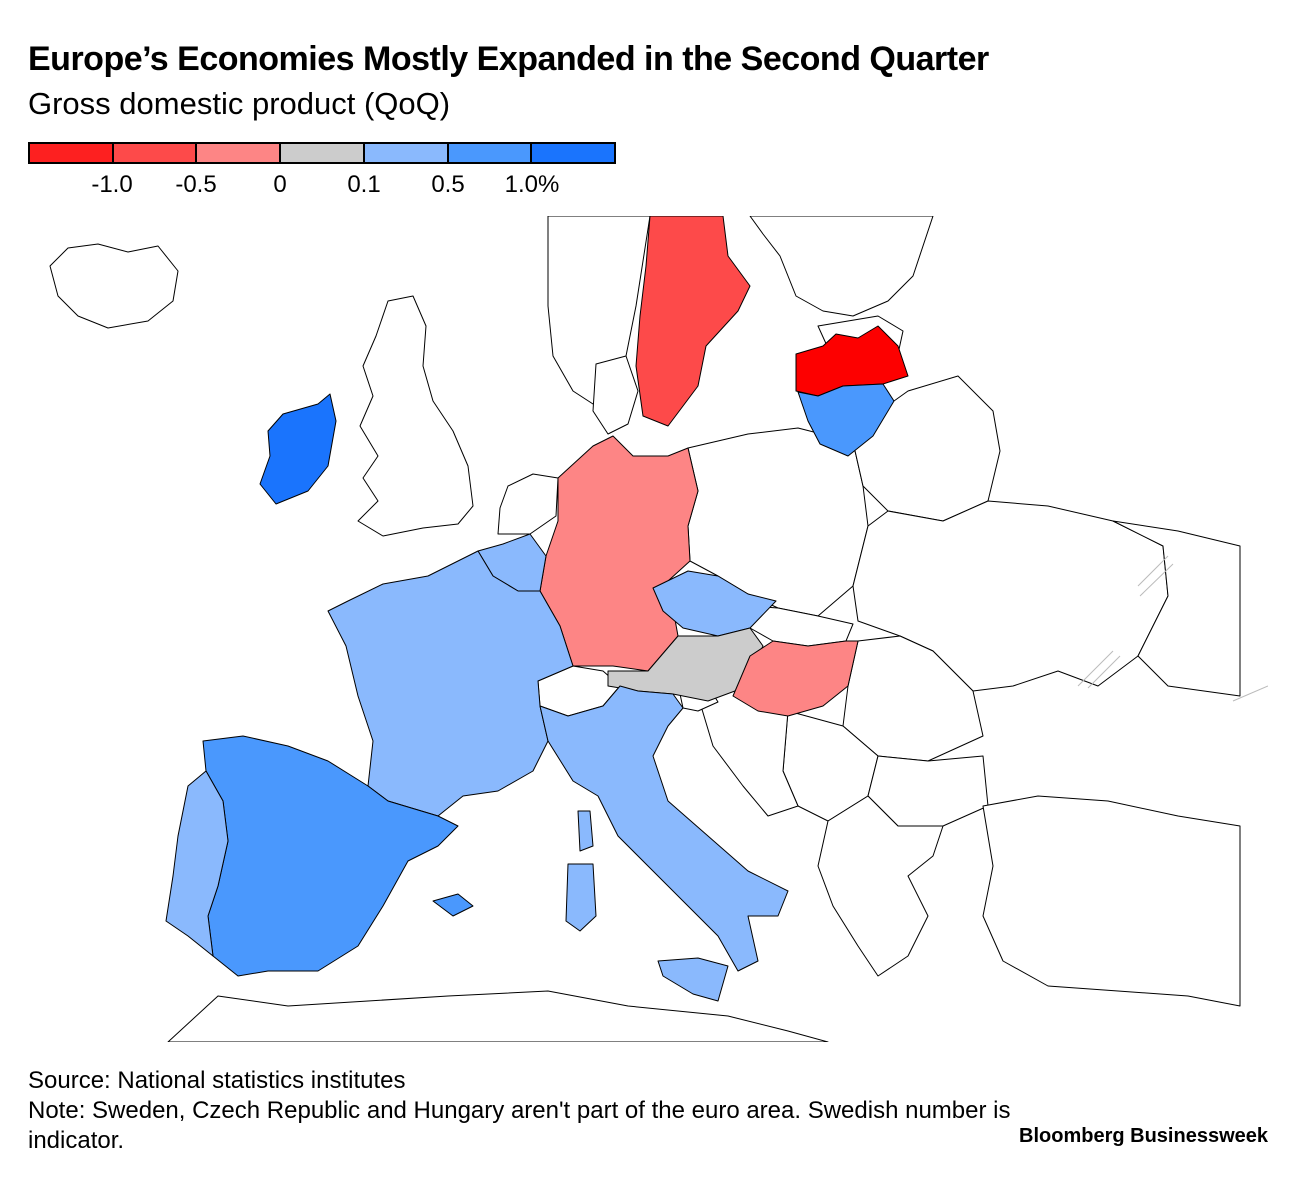  I want to click on france-corsica, so click(585, 831).